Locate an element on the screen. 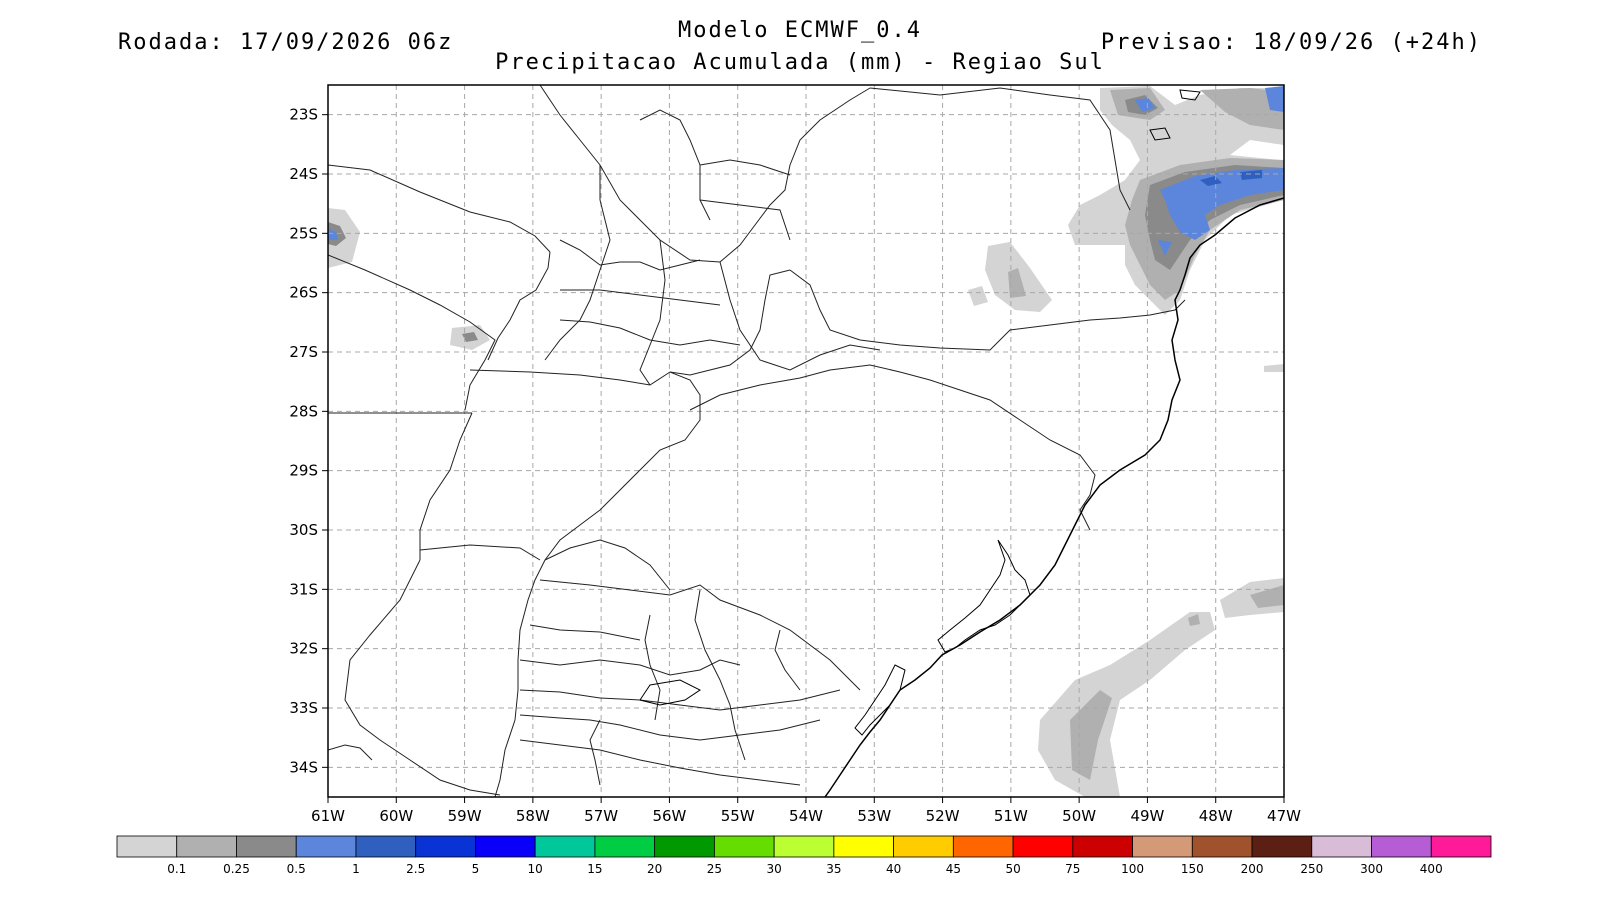 This screenshot has width=1600, height=900. lat-tick-label: 27S is located at coordinates (303, 352).